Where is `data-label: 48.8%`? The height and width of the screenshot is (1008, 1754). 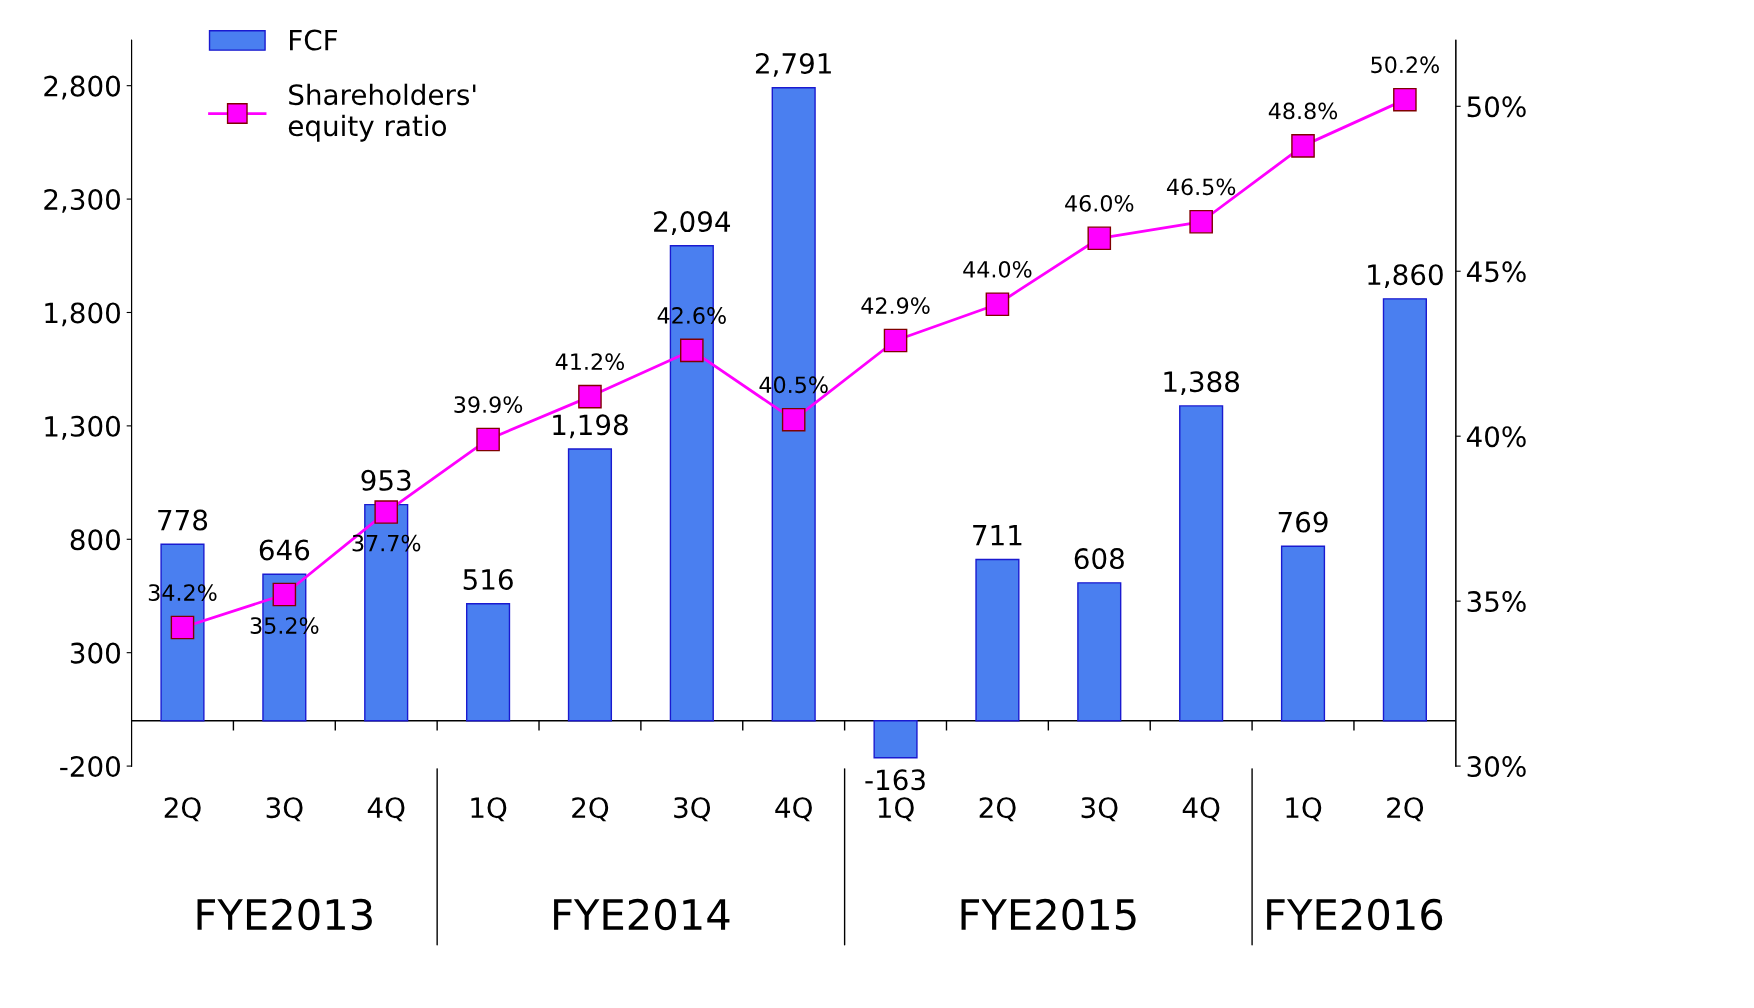
data-label: 48.8% is located at coordinates (1303, 111).